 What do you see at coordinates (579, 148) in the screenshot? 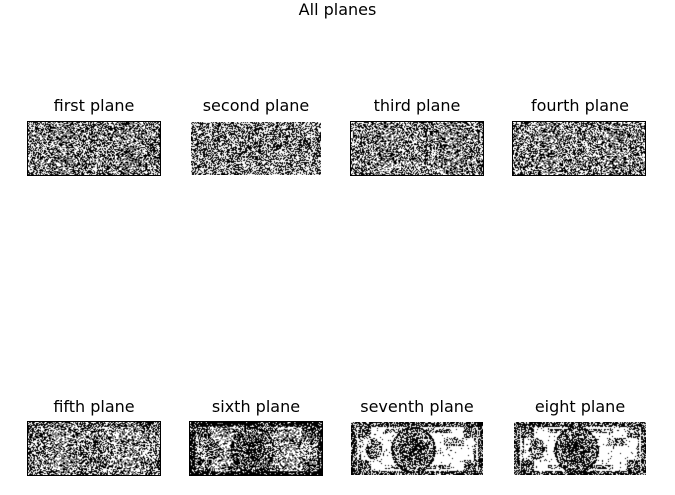
I see `plane-4-image` at bounding box center [579, 148].